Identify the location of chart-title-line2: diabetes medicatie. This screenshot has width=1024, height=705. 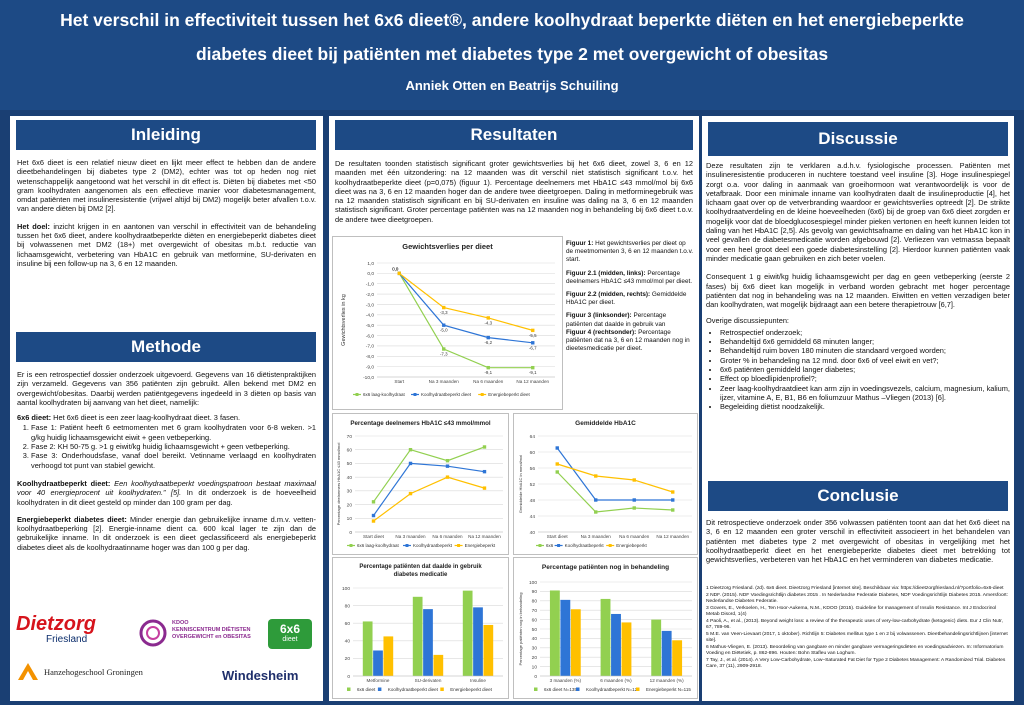
(421, 575).